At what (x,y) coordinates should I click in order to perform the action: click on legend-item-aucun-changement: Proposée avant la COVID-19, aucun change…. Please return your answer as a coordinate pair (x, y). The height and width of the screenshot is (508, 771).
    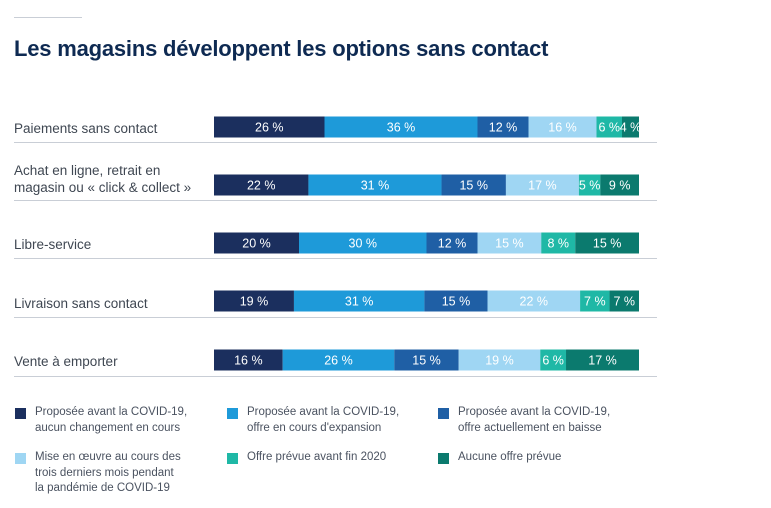
    Looking at the image, I should click on (101, 420).